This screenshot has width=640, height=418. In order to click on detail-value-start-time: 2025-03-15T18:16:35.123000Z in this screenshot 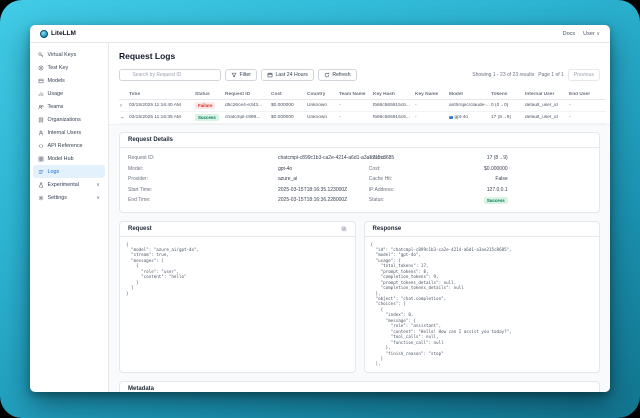, I will do `click(313, 189)`.